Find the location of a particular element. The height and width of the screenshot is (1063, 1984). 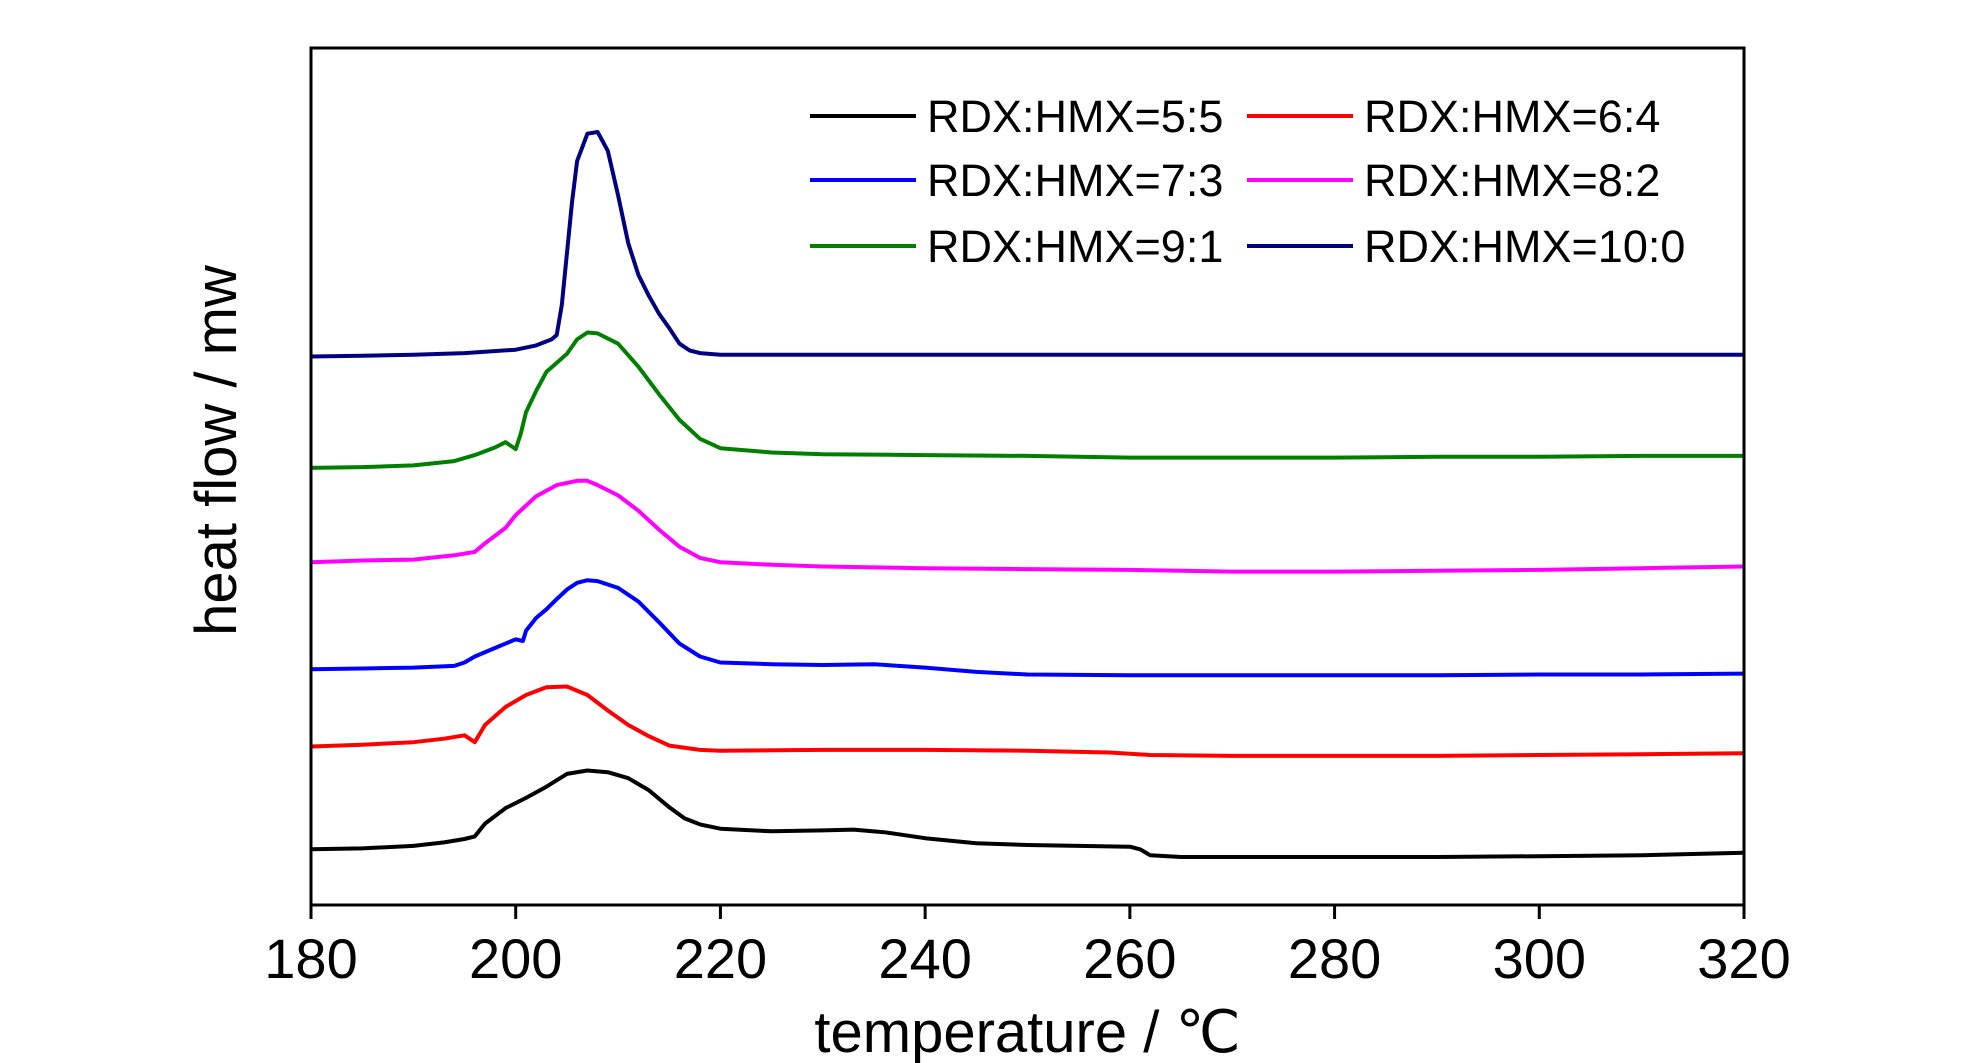

x-tick-label-4: 260 is located at coordinates (1129, 958).